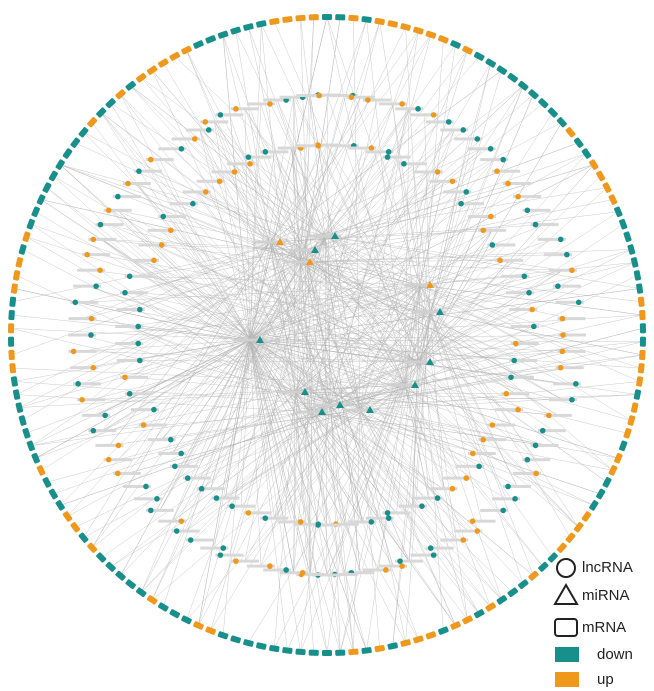 The height and width of the screenshot is (691, 654). What do you see at coordinates (567, 679) in the screenshot?
I see `legend-swatch` at bounding box center [567, 679].